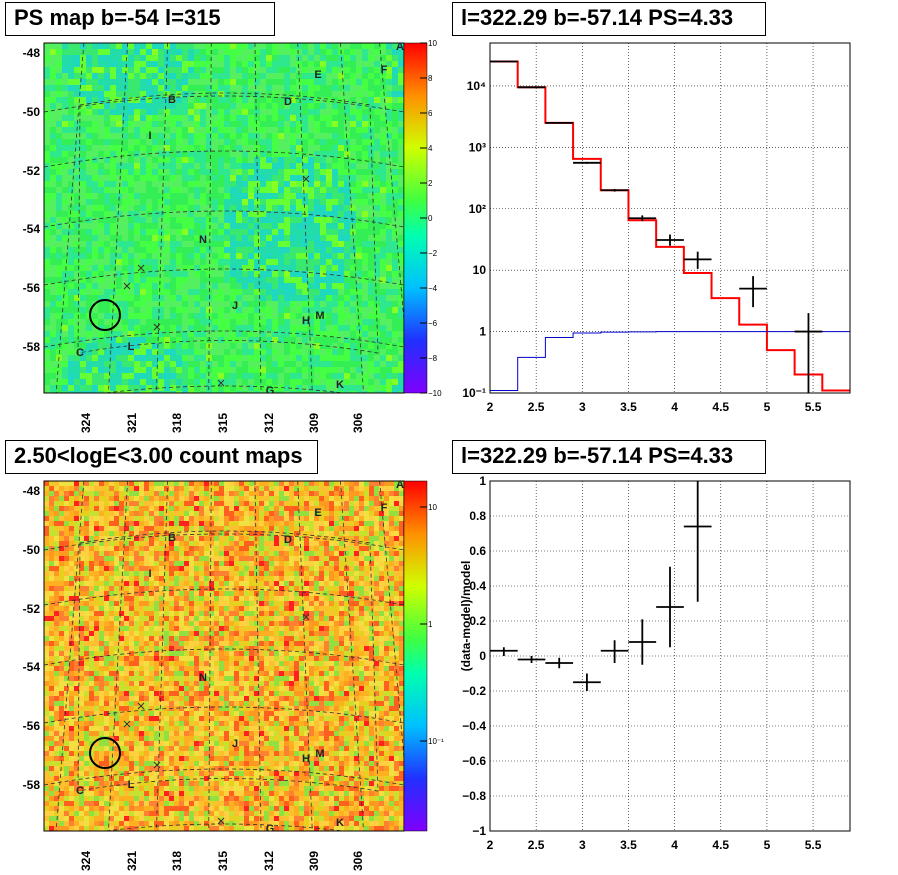  Describe the element at coordinates (306, 179) in the screenshot. I see `source-marker` at that location.